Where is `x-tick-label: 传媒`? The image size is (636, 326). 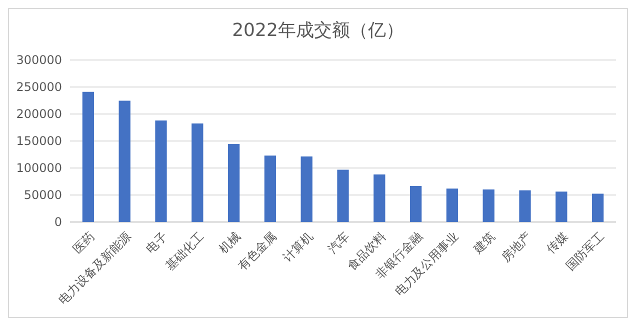
x-tick-label: 传媒 is located at coordinates (557, 242).